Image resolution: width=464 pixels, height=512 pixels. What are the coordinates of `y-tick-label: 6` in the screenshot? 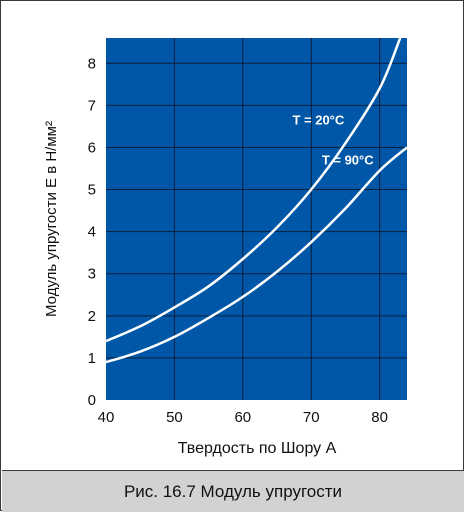 It's located at (92, 147).